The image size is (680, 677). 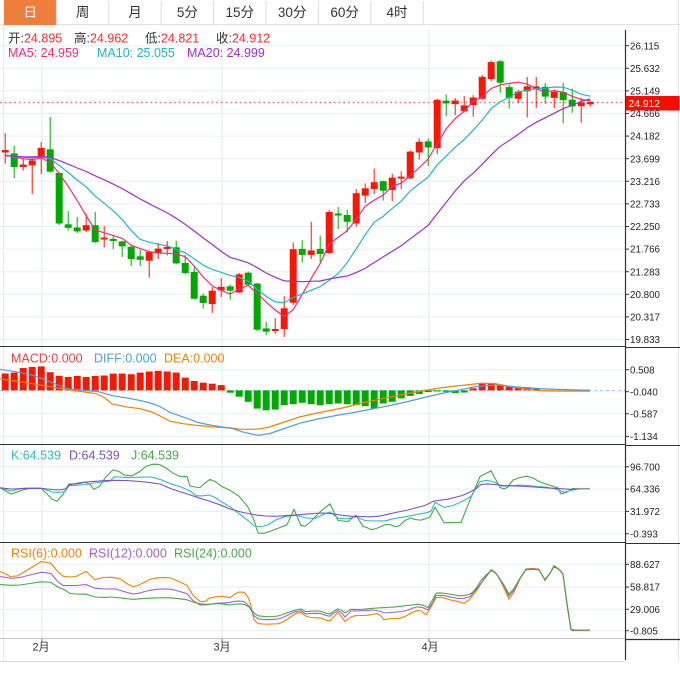 What do you see at coordinates (644, 631) in the screenshot?
I see `svg-text: -0.805` at bounding box center [644, 631].